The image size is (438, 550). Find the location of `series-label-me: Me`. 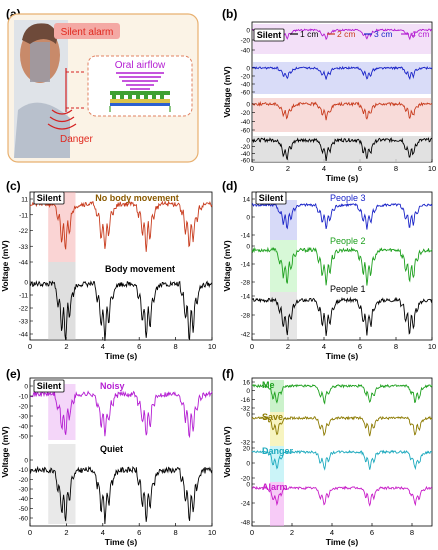

series-label-me: Me is located at coordinates (268, 385).